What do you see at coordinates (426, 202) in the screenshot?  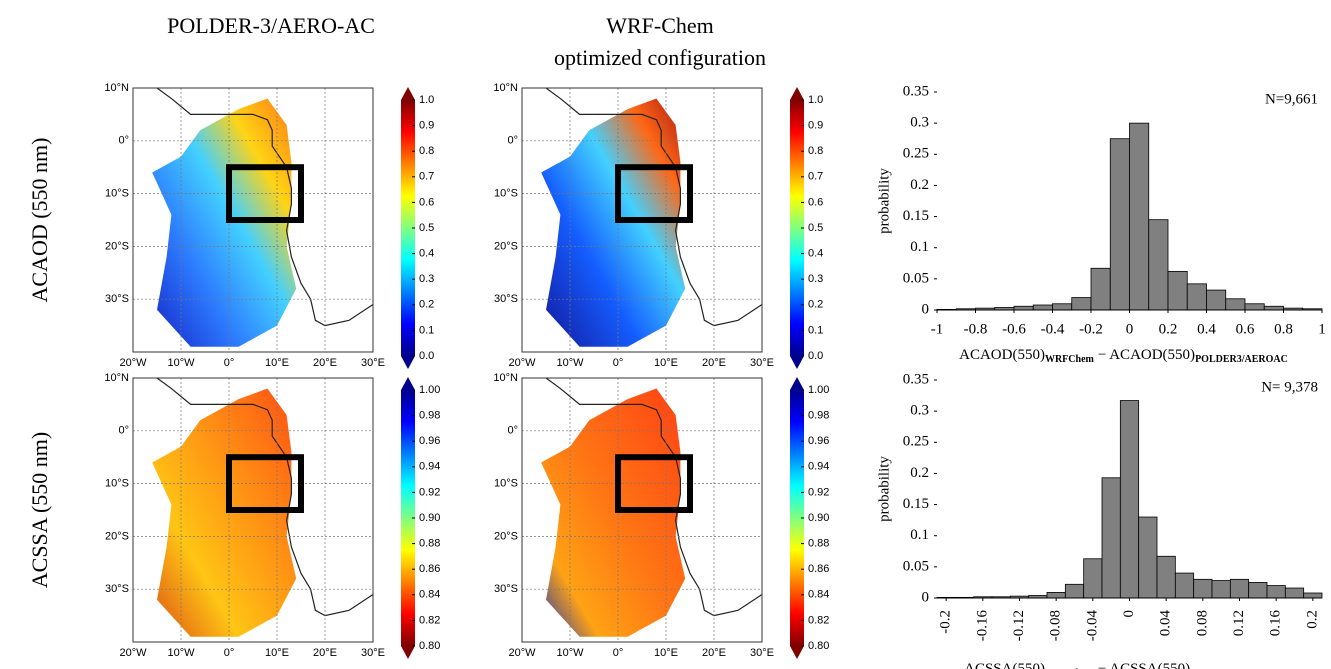 I see `colorbar-tick-label: 0.6` at bounding box center [426, 202].